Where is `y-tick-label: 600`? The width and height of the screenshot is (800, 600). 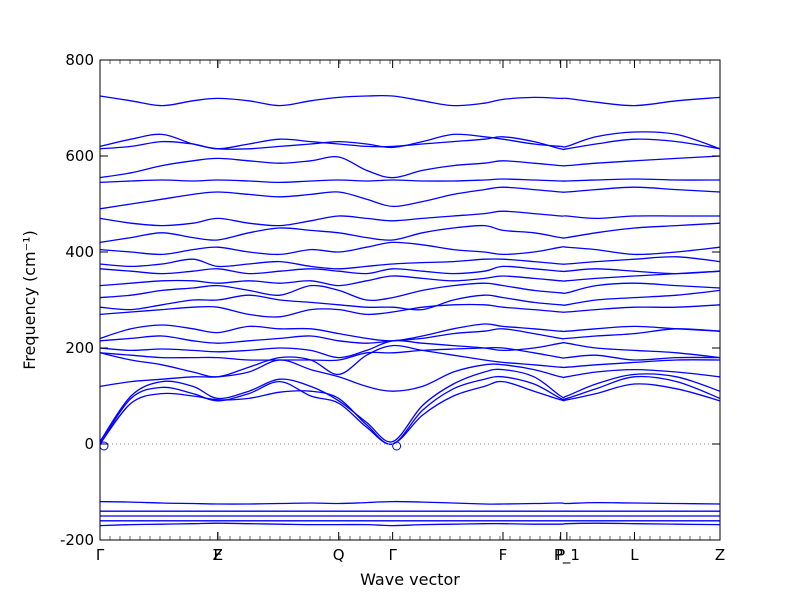
y-tick-label: 600 is located at coordinates (79, 156).